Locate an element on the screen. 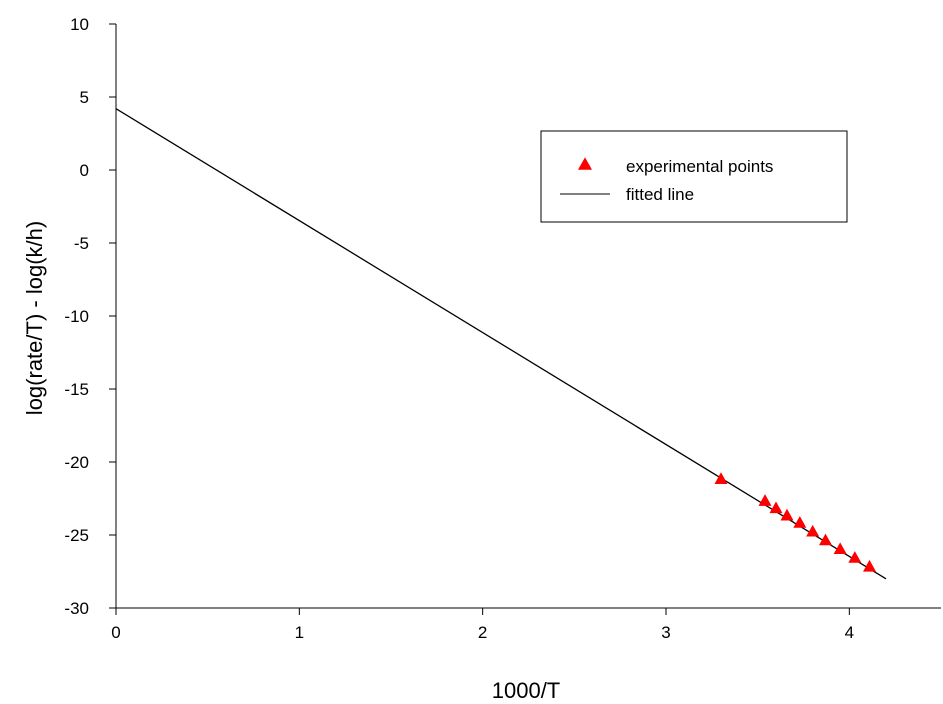 Image resolution: width=943 pixels, height=704 pixels. x-tick-label: 1 is located at coordinates (299, 632).